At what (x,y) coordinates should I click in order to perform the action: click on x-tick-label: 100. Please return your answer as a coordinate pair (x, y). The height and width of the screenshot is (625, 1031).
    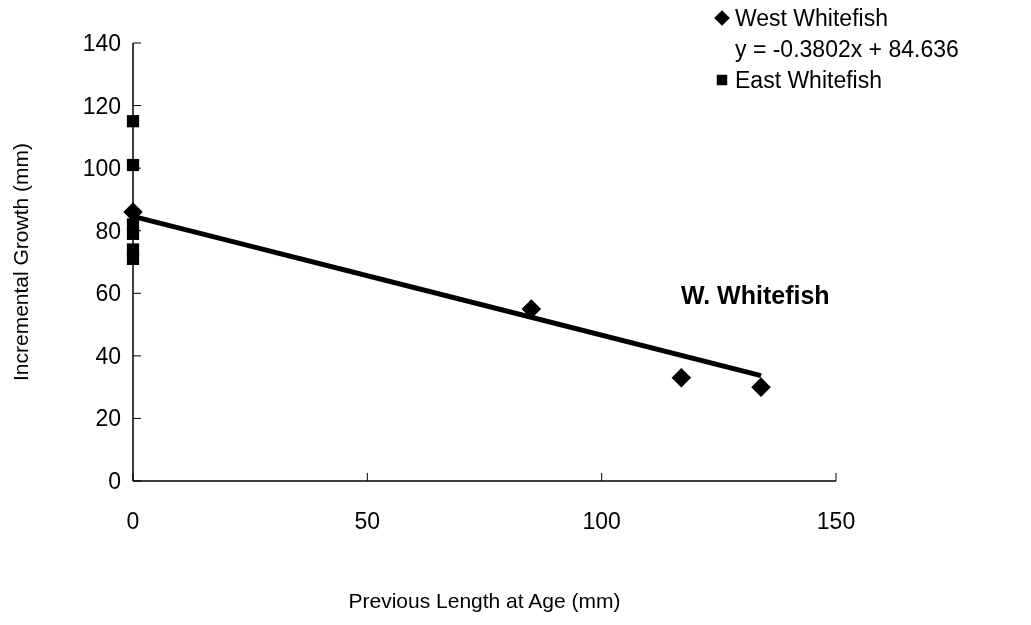
    Looking at the image, I should click on (601, 521).